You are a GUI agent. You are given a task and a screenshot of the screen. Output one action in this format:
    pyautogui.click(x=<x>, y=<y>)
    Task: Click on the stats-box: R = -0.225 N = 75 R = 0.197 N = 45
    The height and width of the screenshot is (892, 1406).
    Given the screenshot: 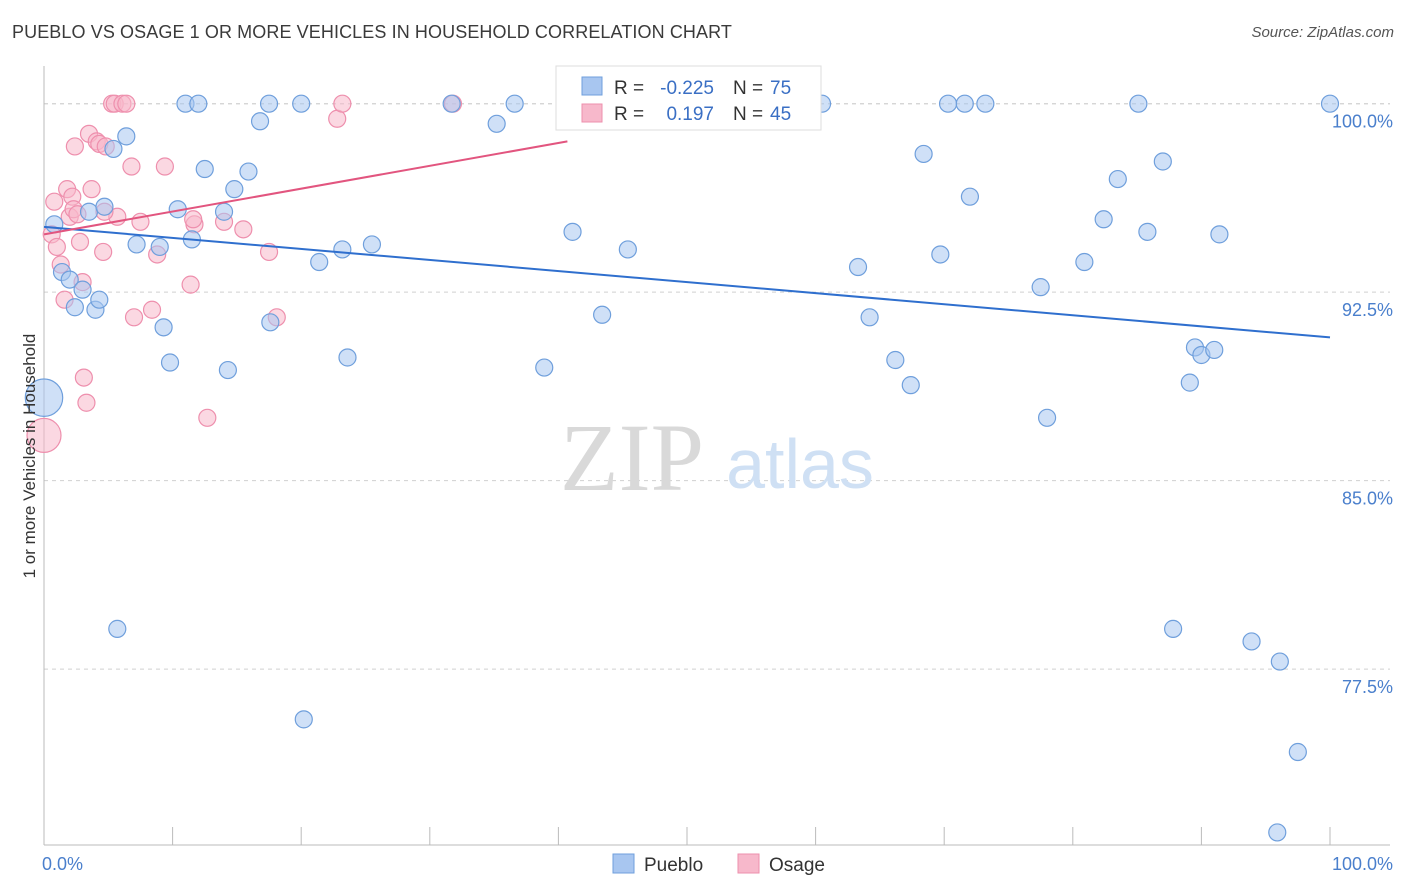 What is the action you would take?
    pyautogui.click(x=688, y=98)
    